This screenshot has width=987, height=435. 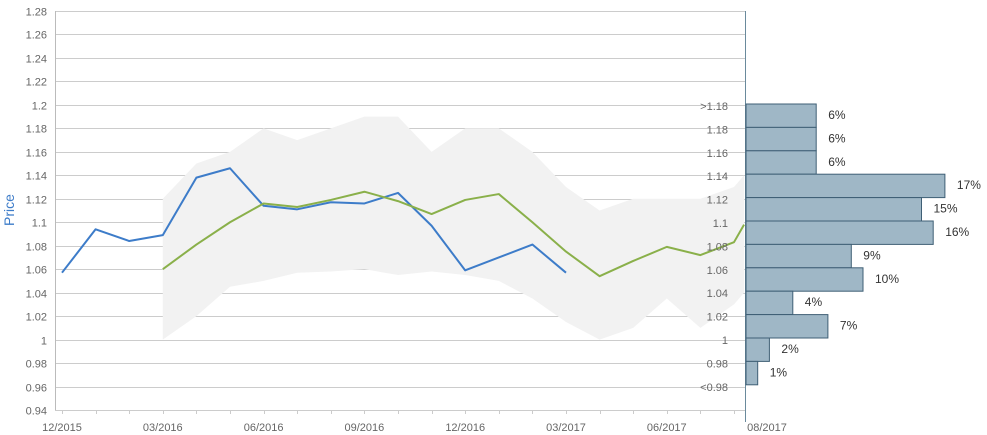 What do you see at coordinates (36, 248) in the screenshot?
I see `y-tick-label: 1.08` at bounding box center [36, 248].